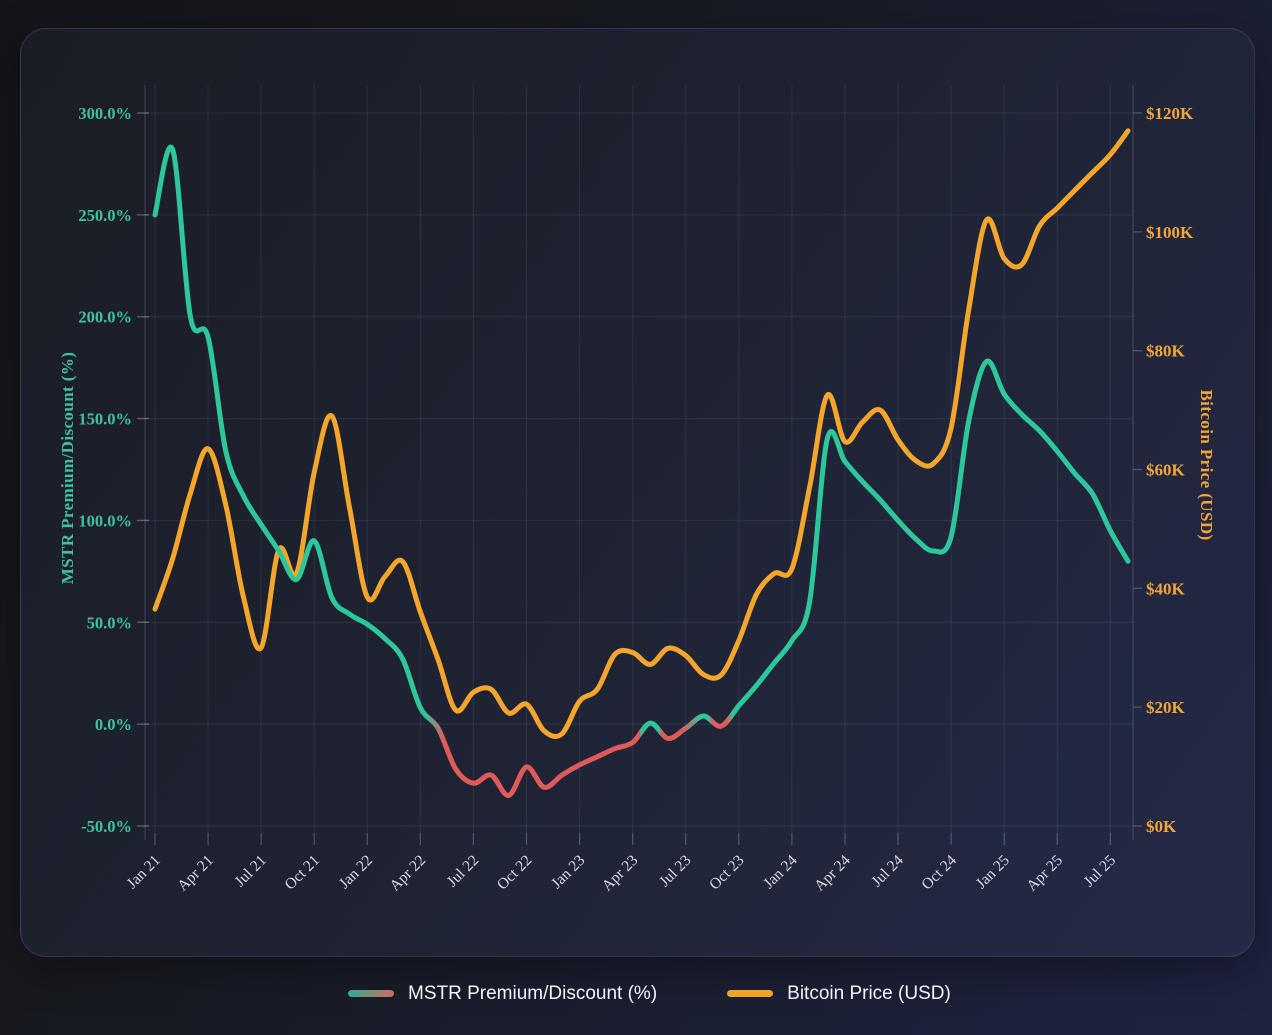 The image size is (1272, 1035). What do you see at coordinates (105, 113) in the screenshot?
I see `left-tick-label: 300.0%` at bounding box center [105, 113].